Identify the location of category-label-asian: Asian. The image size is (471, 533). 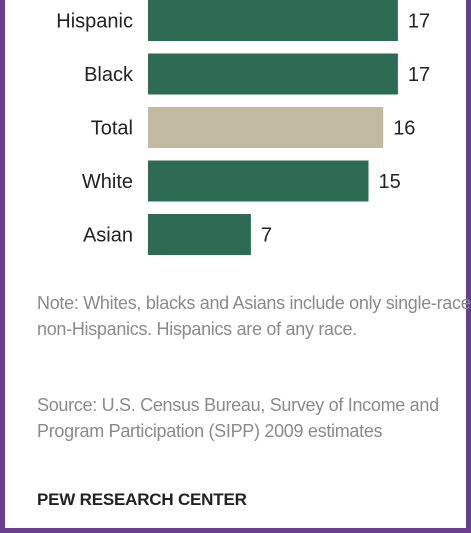
(108, 236).